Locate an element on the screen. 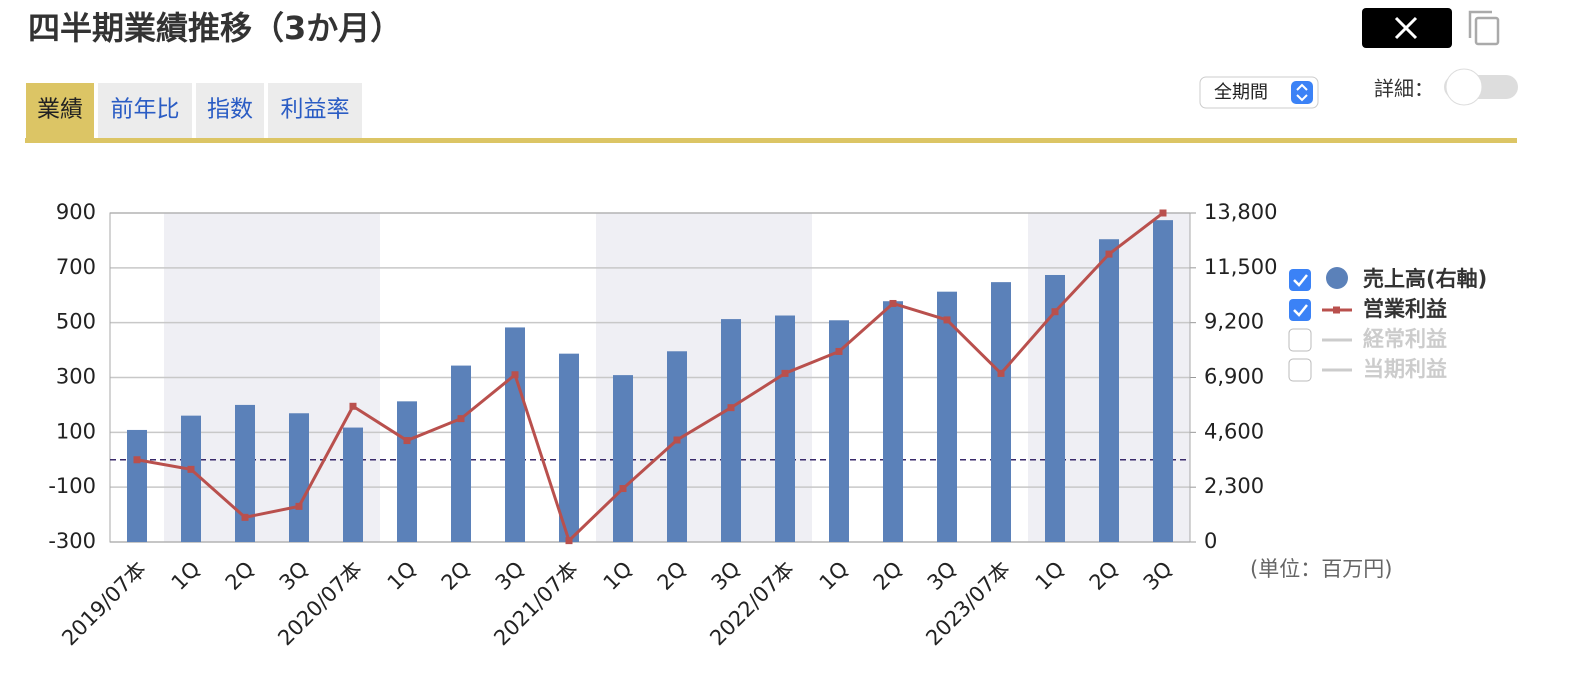 Image resolution: width=1594 pixels, height=684 pixels. legend-item: 営業利益 is located at coordinates (1368, 309).